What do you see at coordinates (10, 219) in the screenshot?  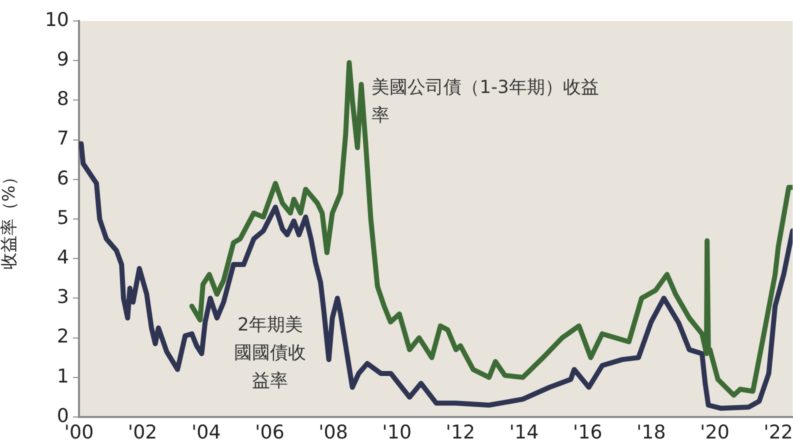 I see `y-axis-title: 收益率（%）` at bounding box center [10, 219].